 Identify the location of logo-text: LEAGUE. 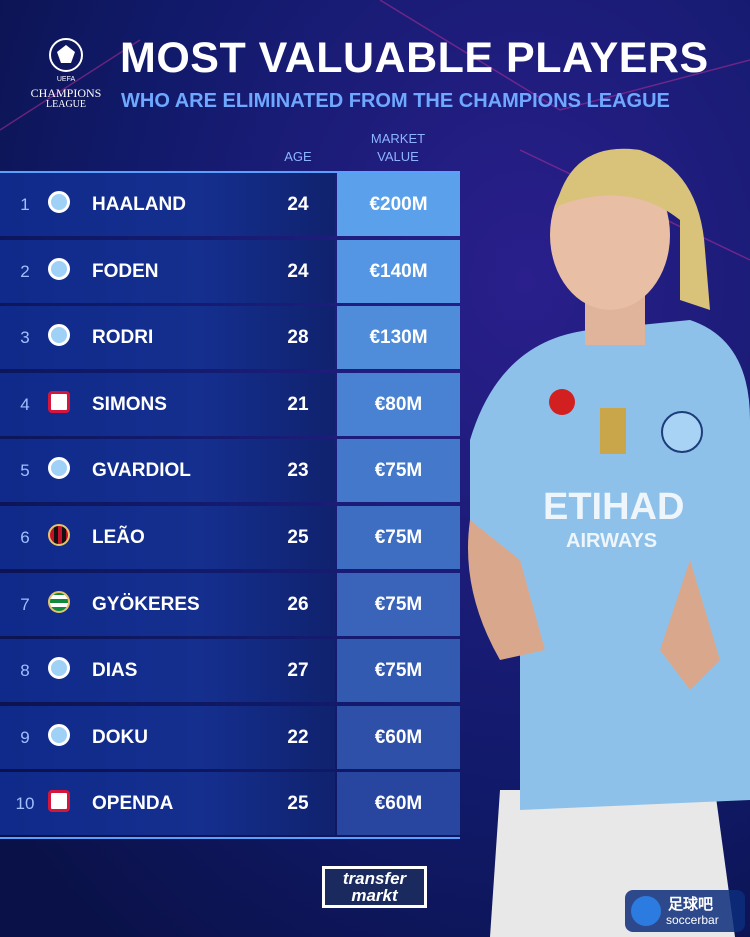
(66, 104).